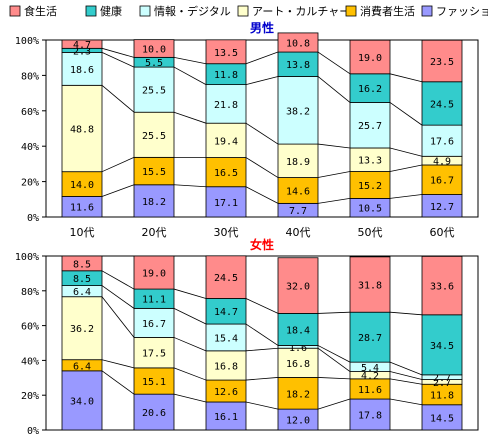 The width and height of the screenshot is (488, 447). I want to click on data-label: 34.5, so click(442, 346).